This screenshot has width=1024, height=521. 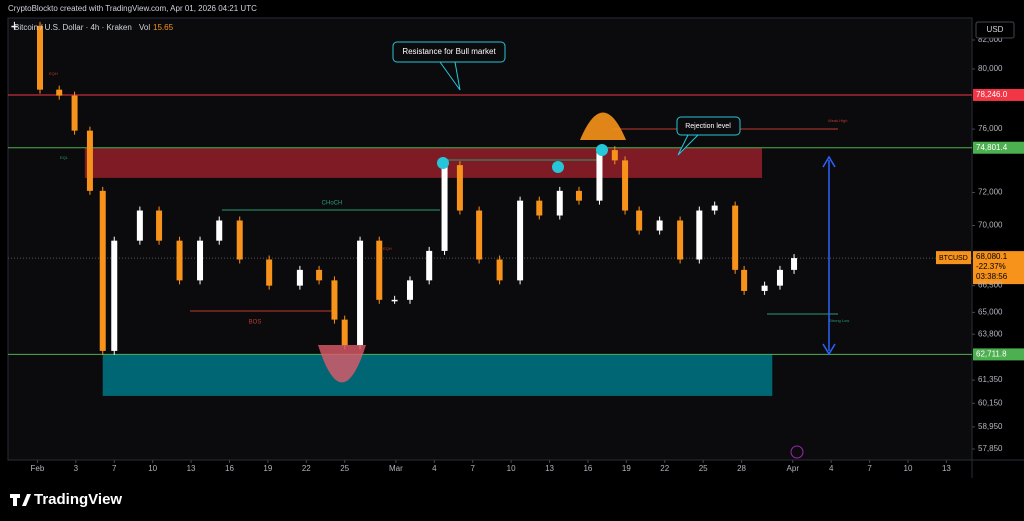 What do you see at coordinates (603, 126) in the screenshot?
I see `top-dome` at bounding box center [603, 126].